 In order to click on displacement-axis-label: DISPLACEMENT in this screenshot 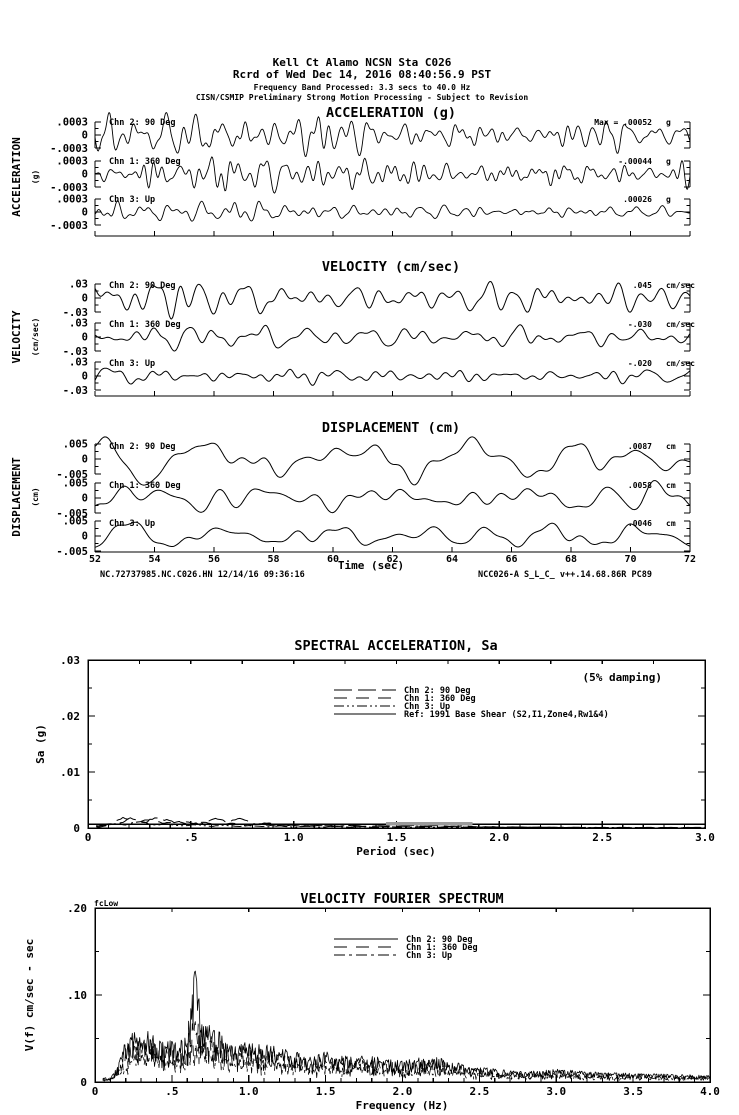, I will do `click(16, 497)`.